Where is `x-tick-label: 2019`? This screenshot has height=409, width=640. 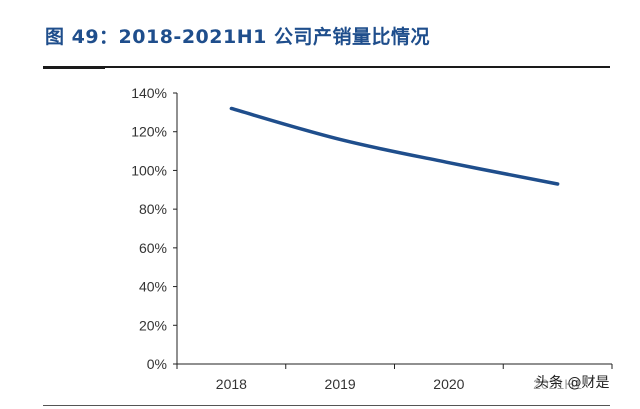
x-tick-label: 2019 is located at coordinates (340, 384).